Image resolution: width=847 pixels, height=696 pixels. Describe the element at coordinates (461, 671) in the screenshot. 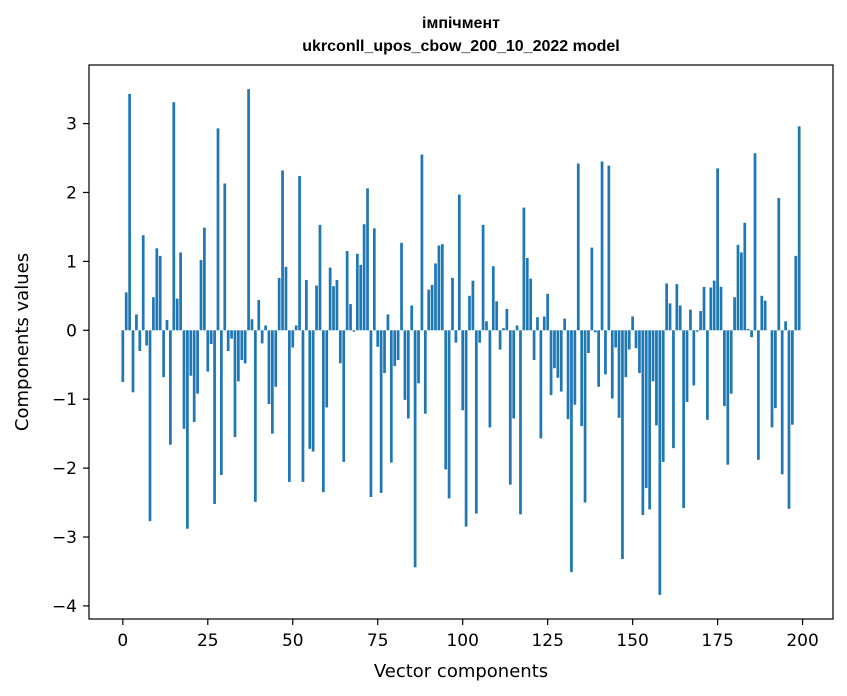

I see `x-axis-label: Vector components` at that location.